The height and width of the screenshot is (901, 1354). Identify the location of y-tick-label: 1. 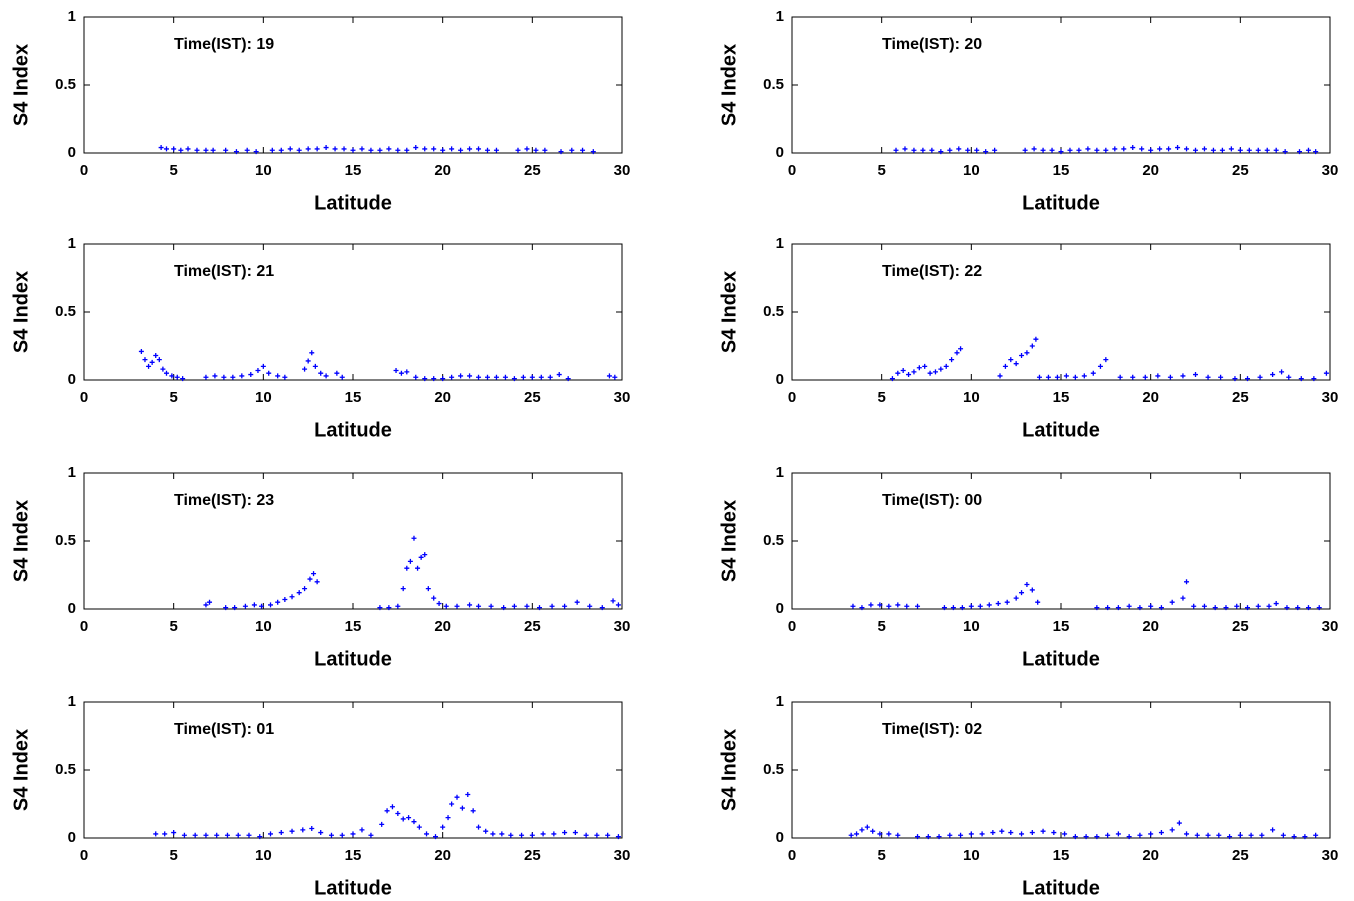
(780, 16).